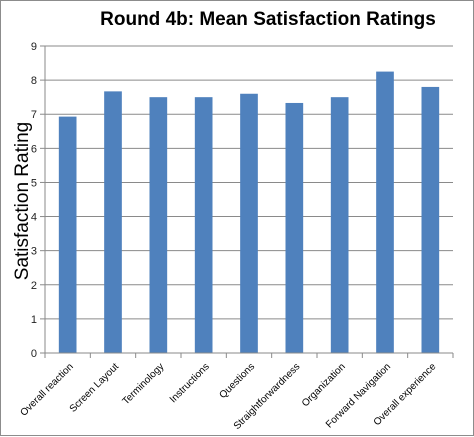 This screenshot has height=437, width=474. Describe the element at coordinates (46, 389) in the screenshot. I see `x-category-label: Overall reaction` at that location.